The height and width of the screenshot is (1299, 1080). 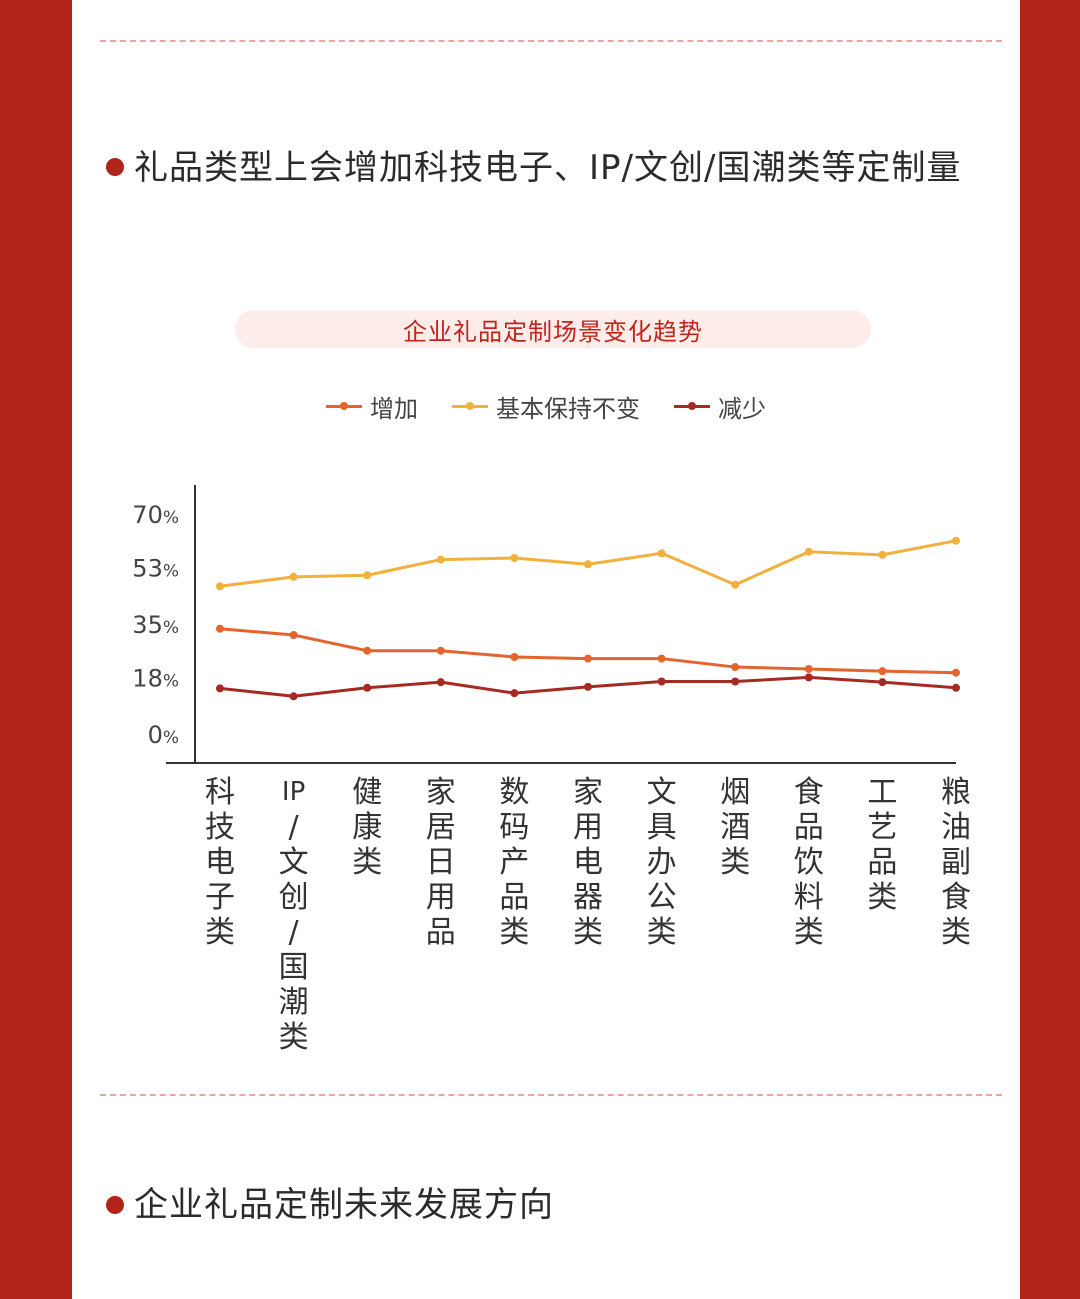 What do you see at coordinates (568, 408) in the screenshot?
I see `legend-label: 基本保持不变` at bounding box center [568, 408].